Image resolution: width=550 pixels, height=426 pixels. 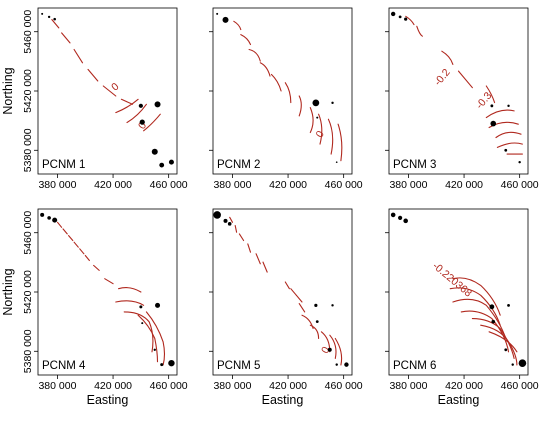 What do you see at coordinates (28, 351) in the screenshot?
I see `y-tick-label: 5380 000` at bounding box center [28, 351].